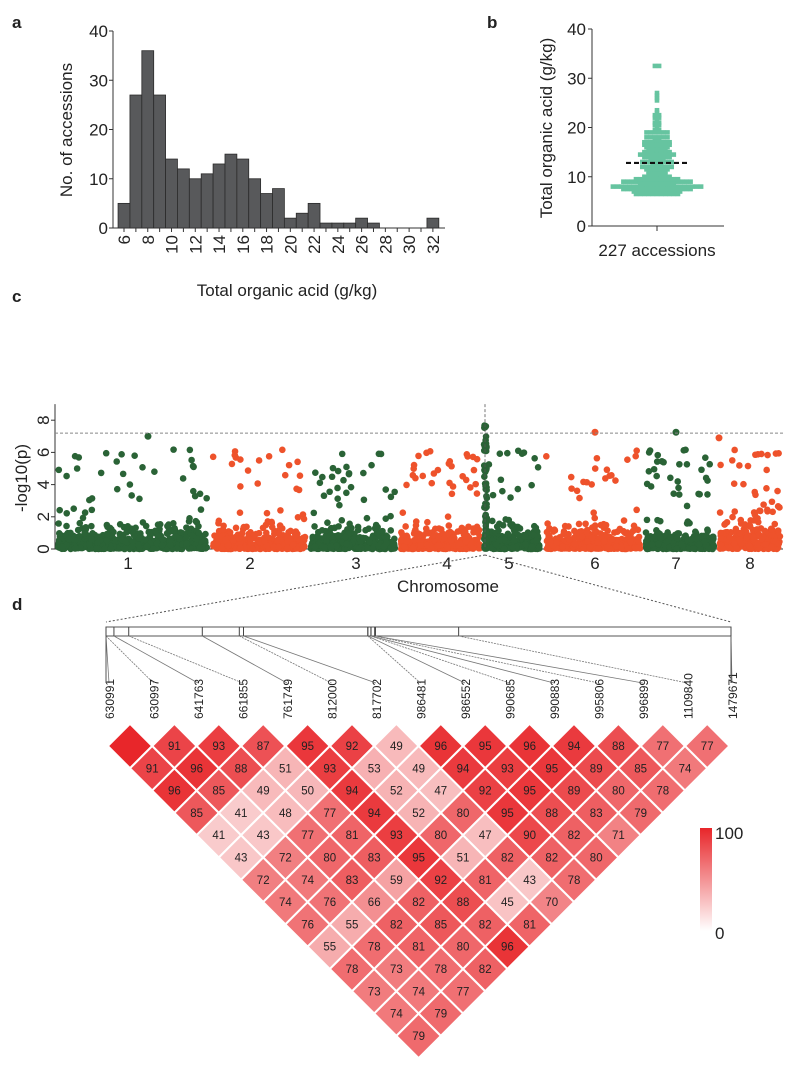  I want to click on manhattan-chromosome-label: 4, so click(446, 563).